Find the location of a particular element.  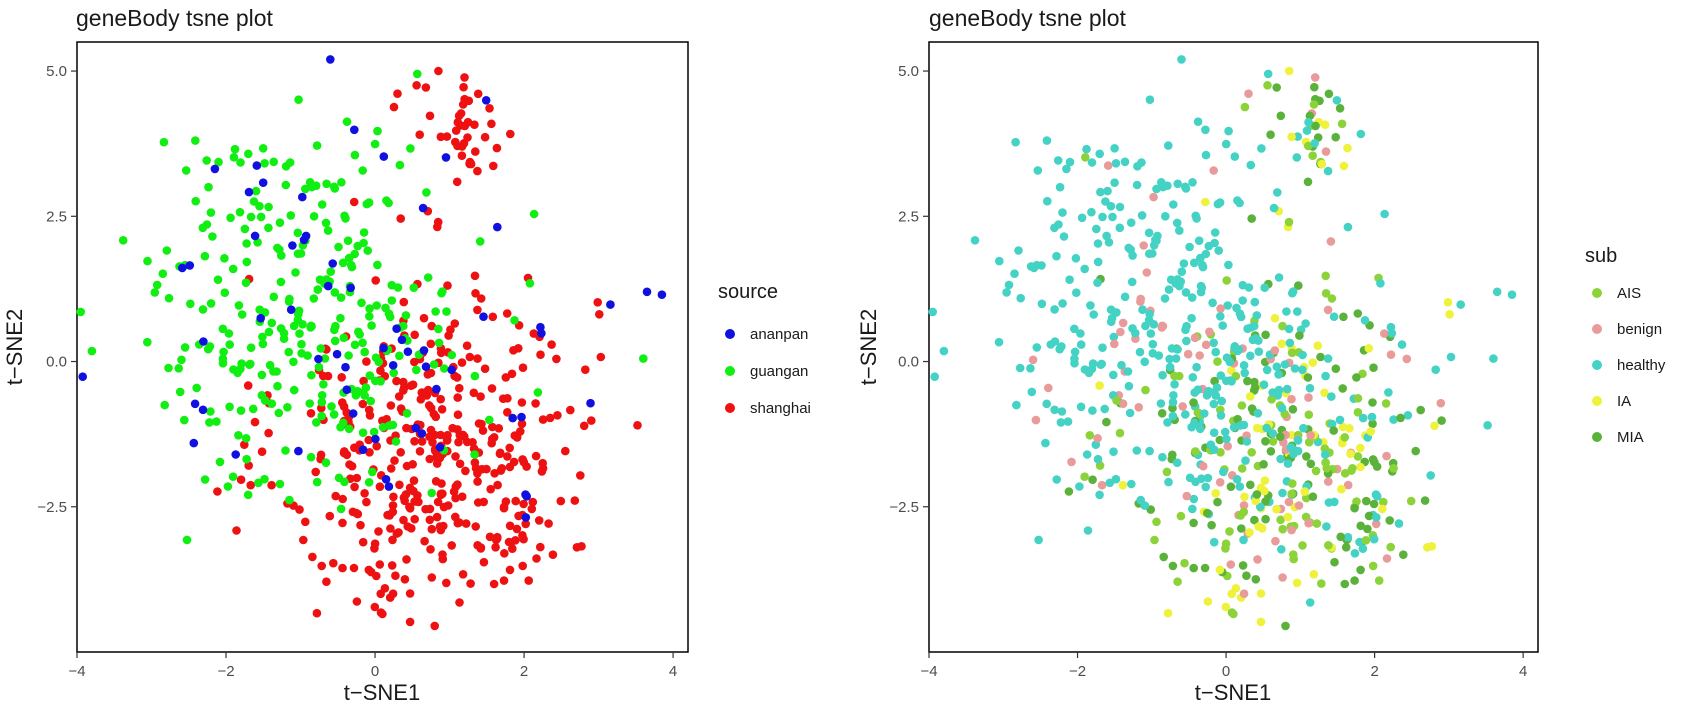

x-tick-label: 0 is located at coordinates (375, 671).